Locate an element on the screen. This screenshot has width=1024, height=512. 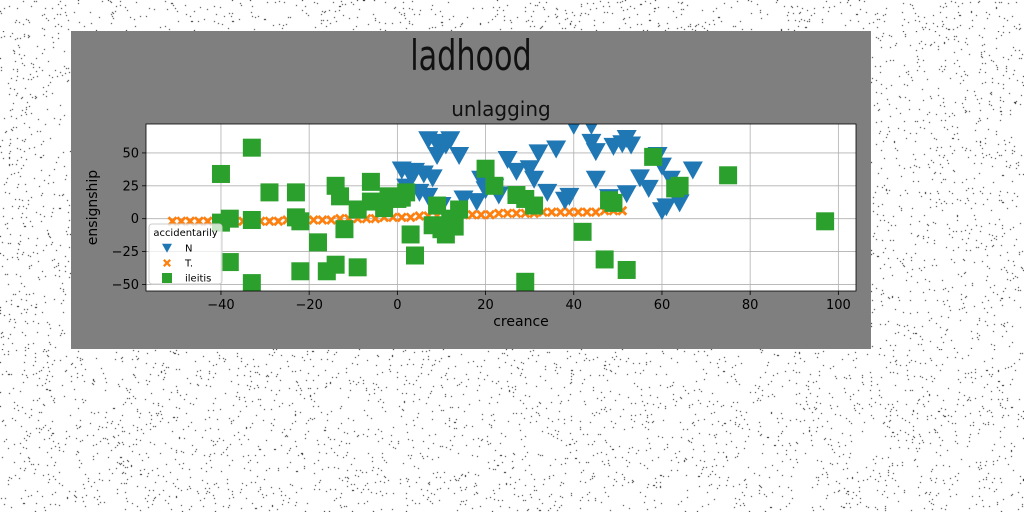
x-tick-label: 20 is located at coordinates (485, 305).